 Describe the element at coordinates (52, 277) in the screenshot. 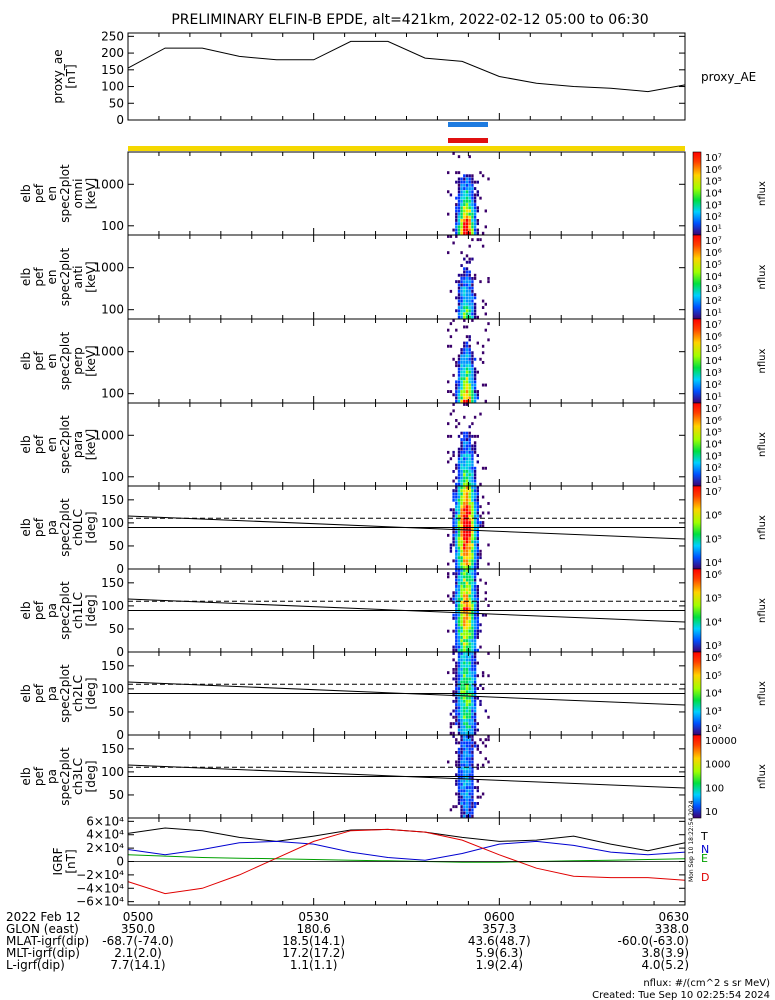

I see `y-axis-label-line: en` at that location.